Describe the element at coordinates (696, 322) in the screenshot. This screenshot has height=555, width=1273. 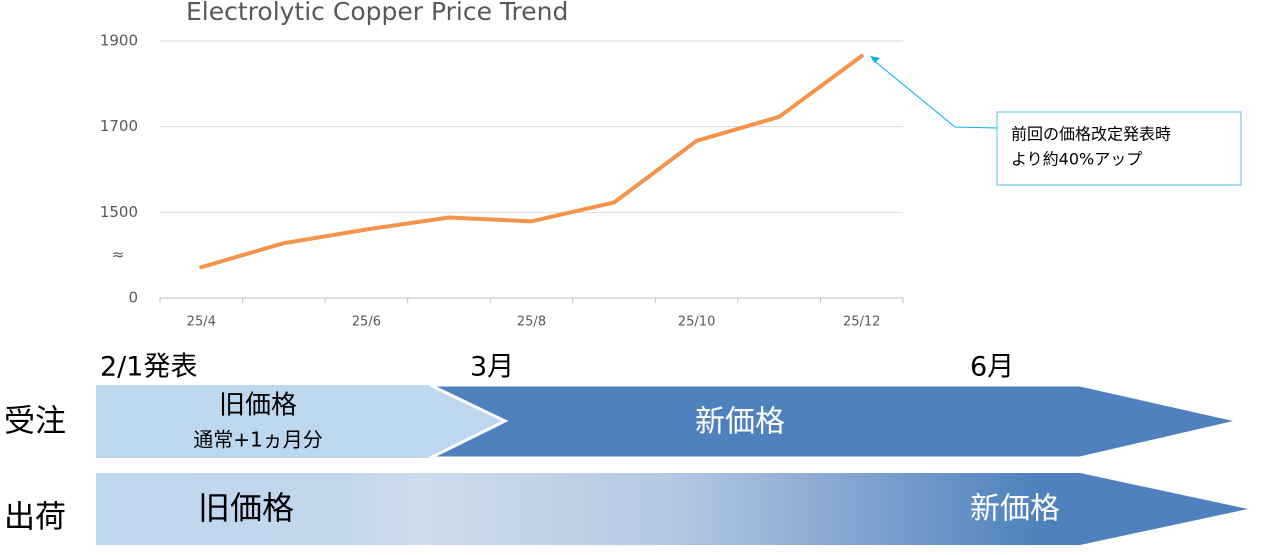
I see `x-tick-label: 25/10` at that location.